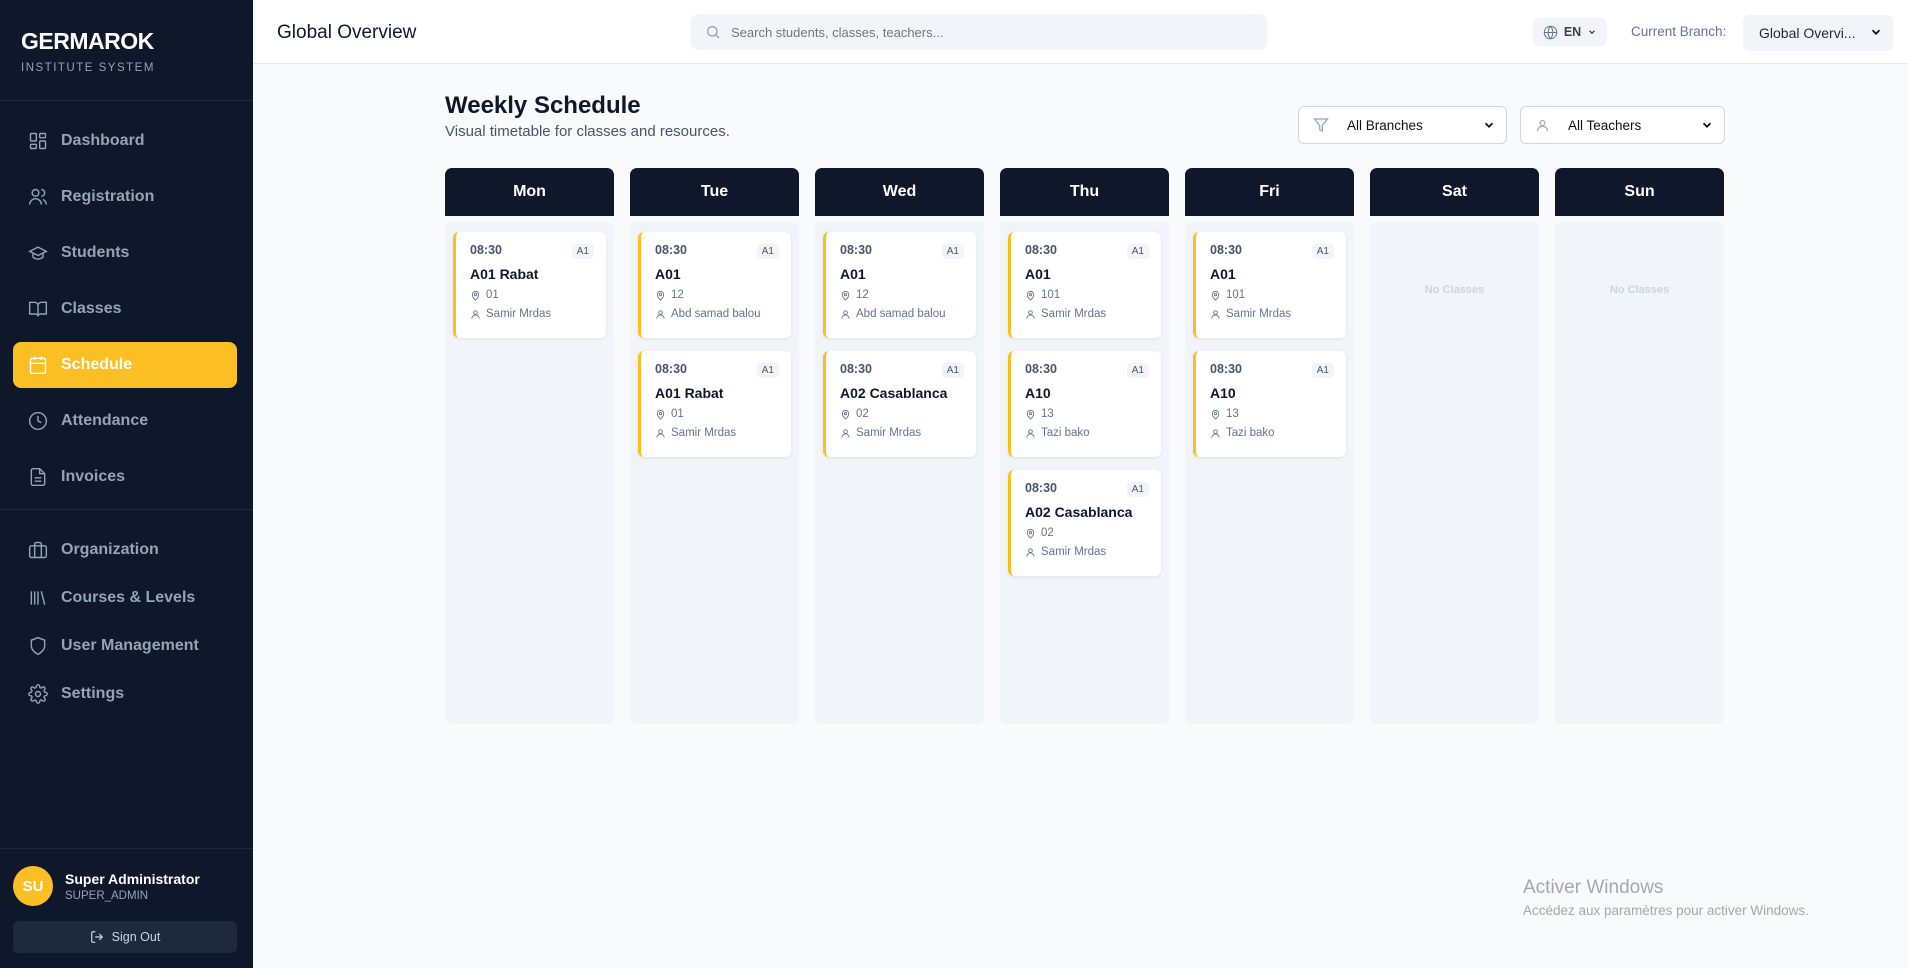 This screenshot has width=1908, height=968. I want to click on room-number: 02, so click(862, 414).